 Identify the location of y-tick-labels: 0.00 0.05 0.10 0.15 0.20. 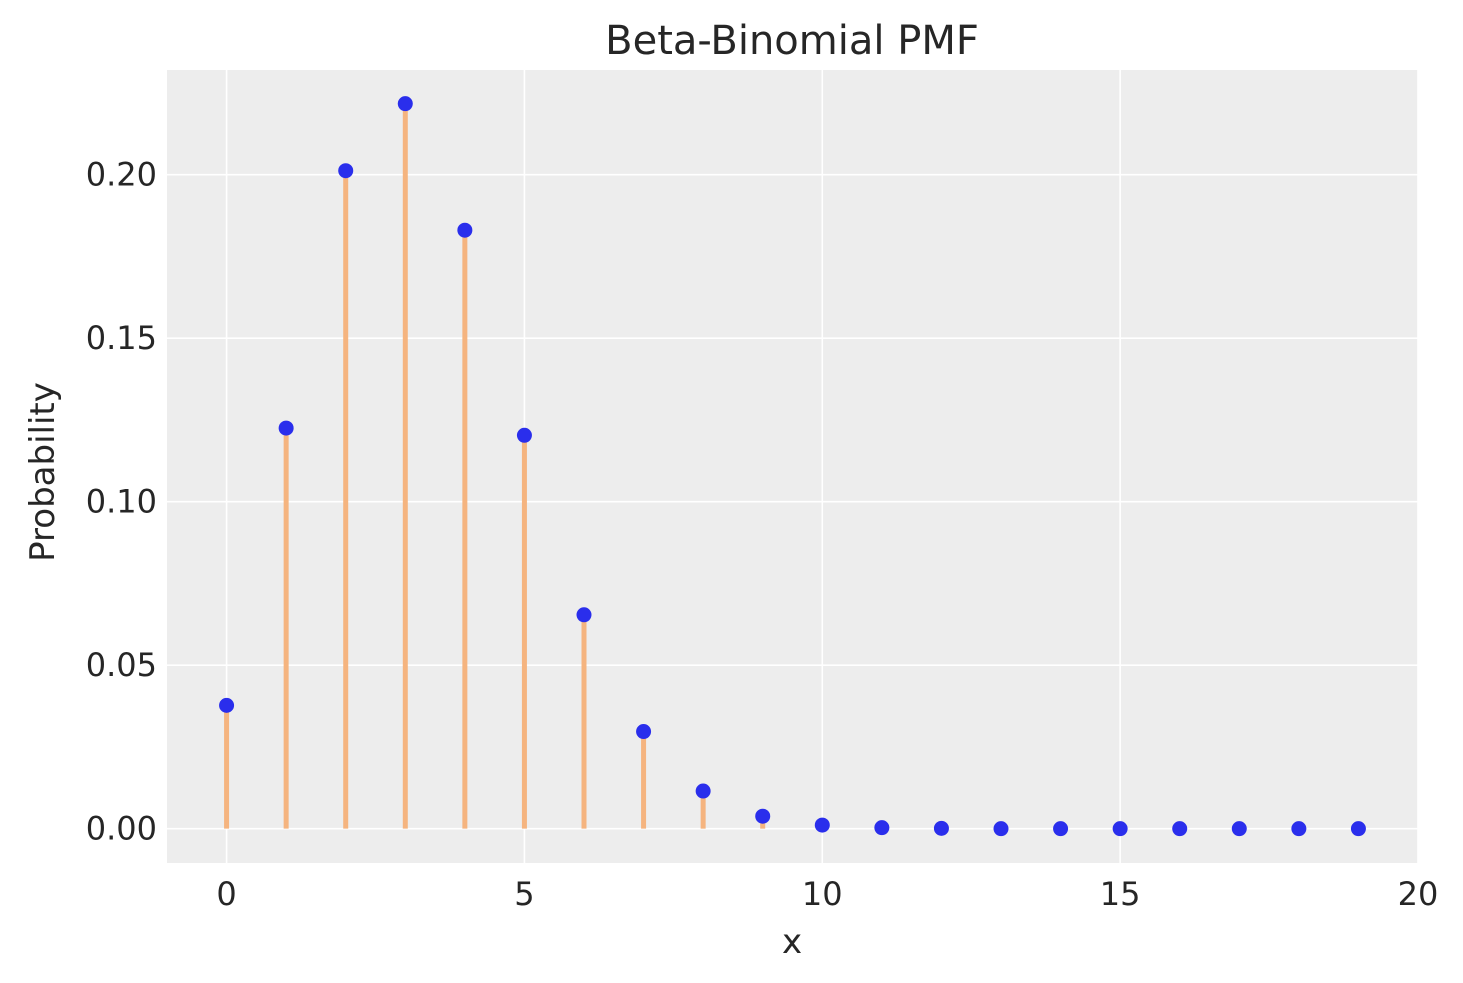
(121, 502).